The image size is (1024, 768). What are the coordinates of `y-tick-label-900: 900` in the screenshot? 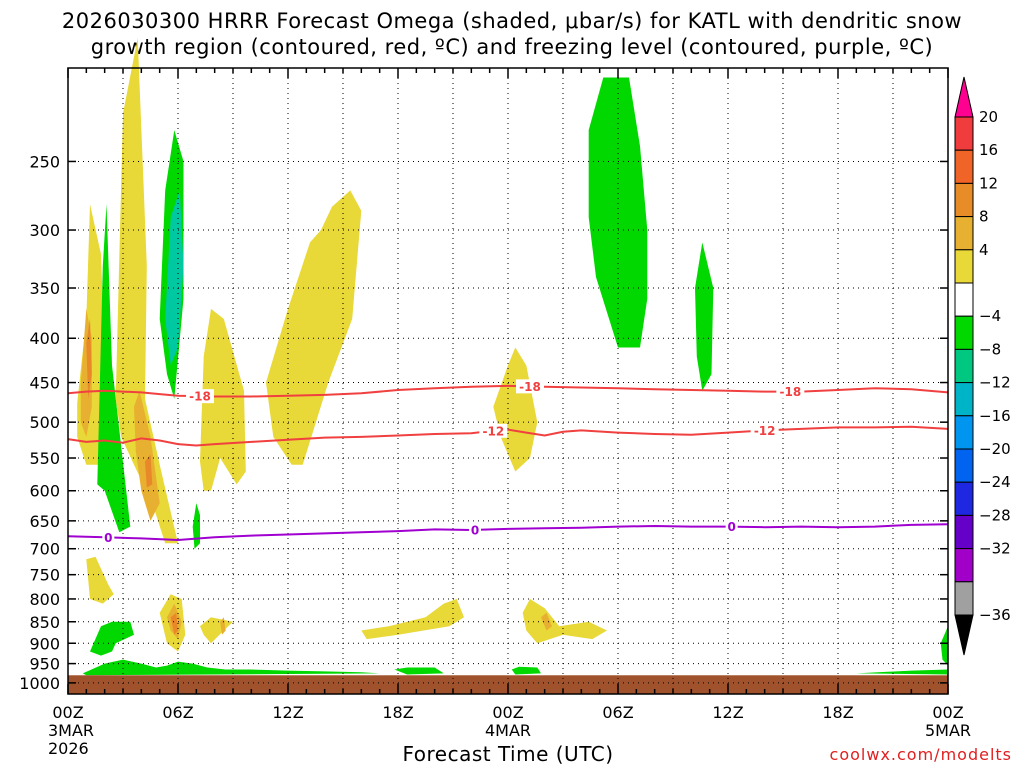 It's located at (44, 643).